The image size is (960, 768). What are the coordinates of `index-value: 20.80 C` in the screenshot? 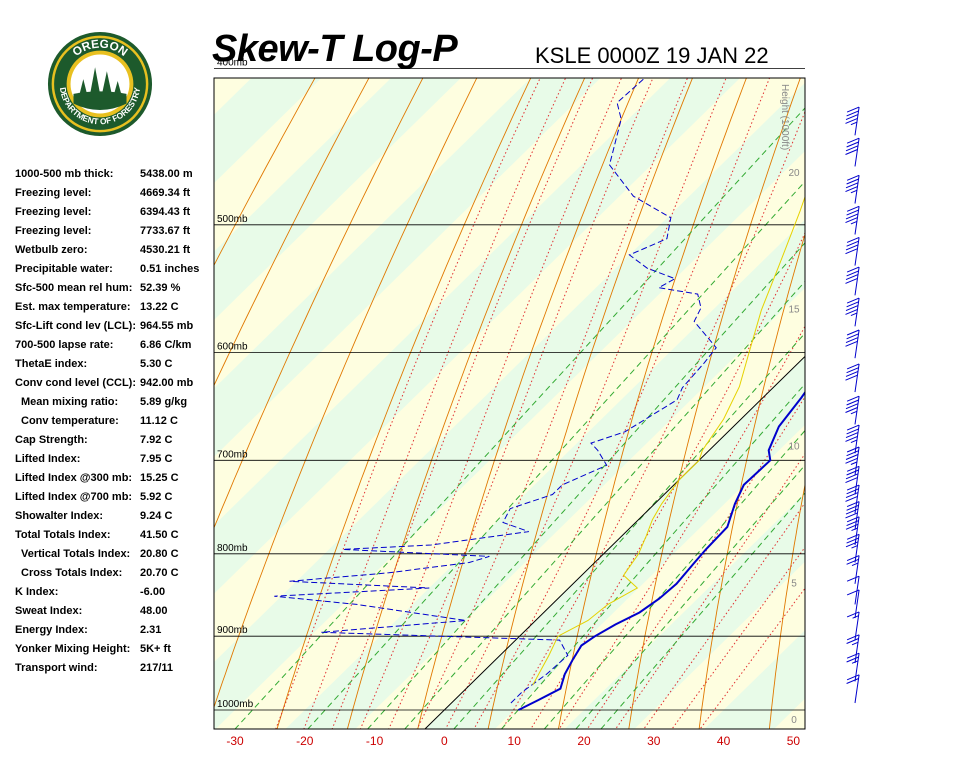 It's located at (159, 554).